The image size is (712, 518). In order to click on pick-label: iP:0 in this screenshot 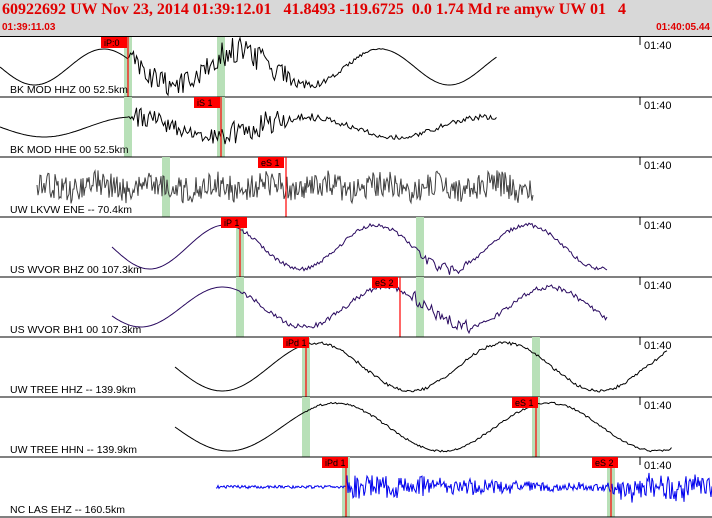, I will do `click(112, 43)`.